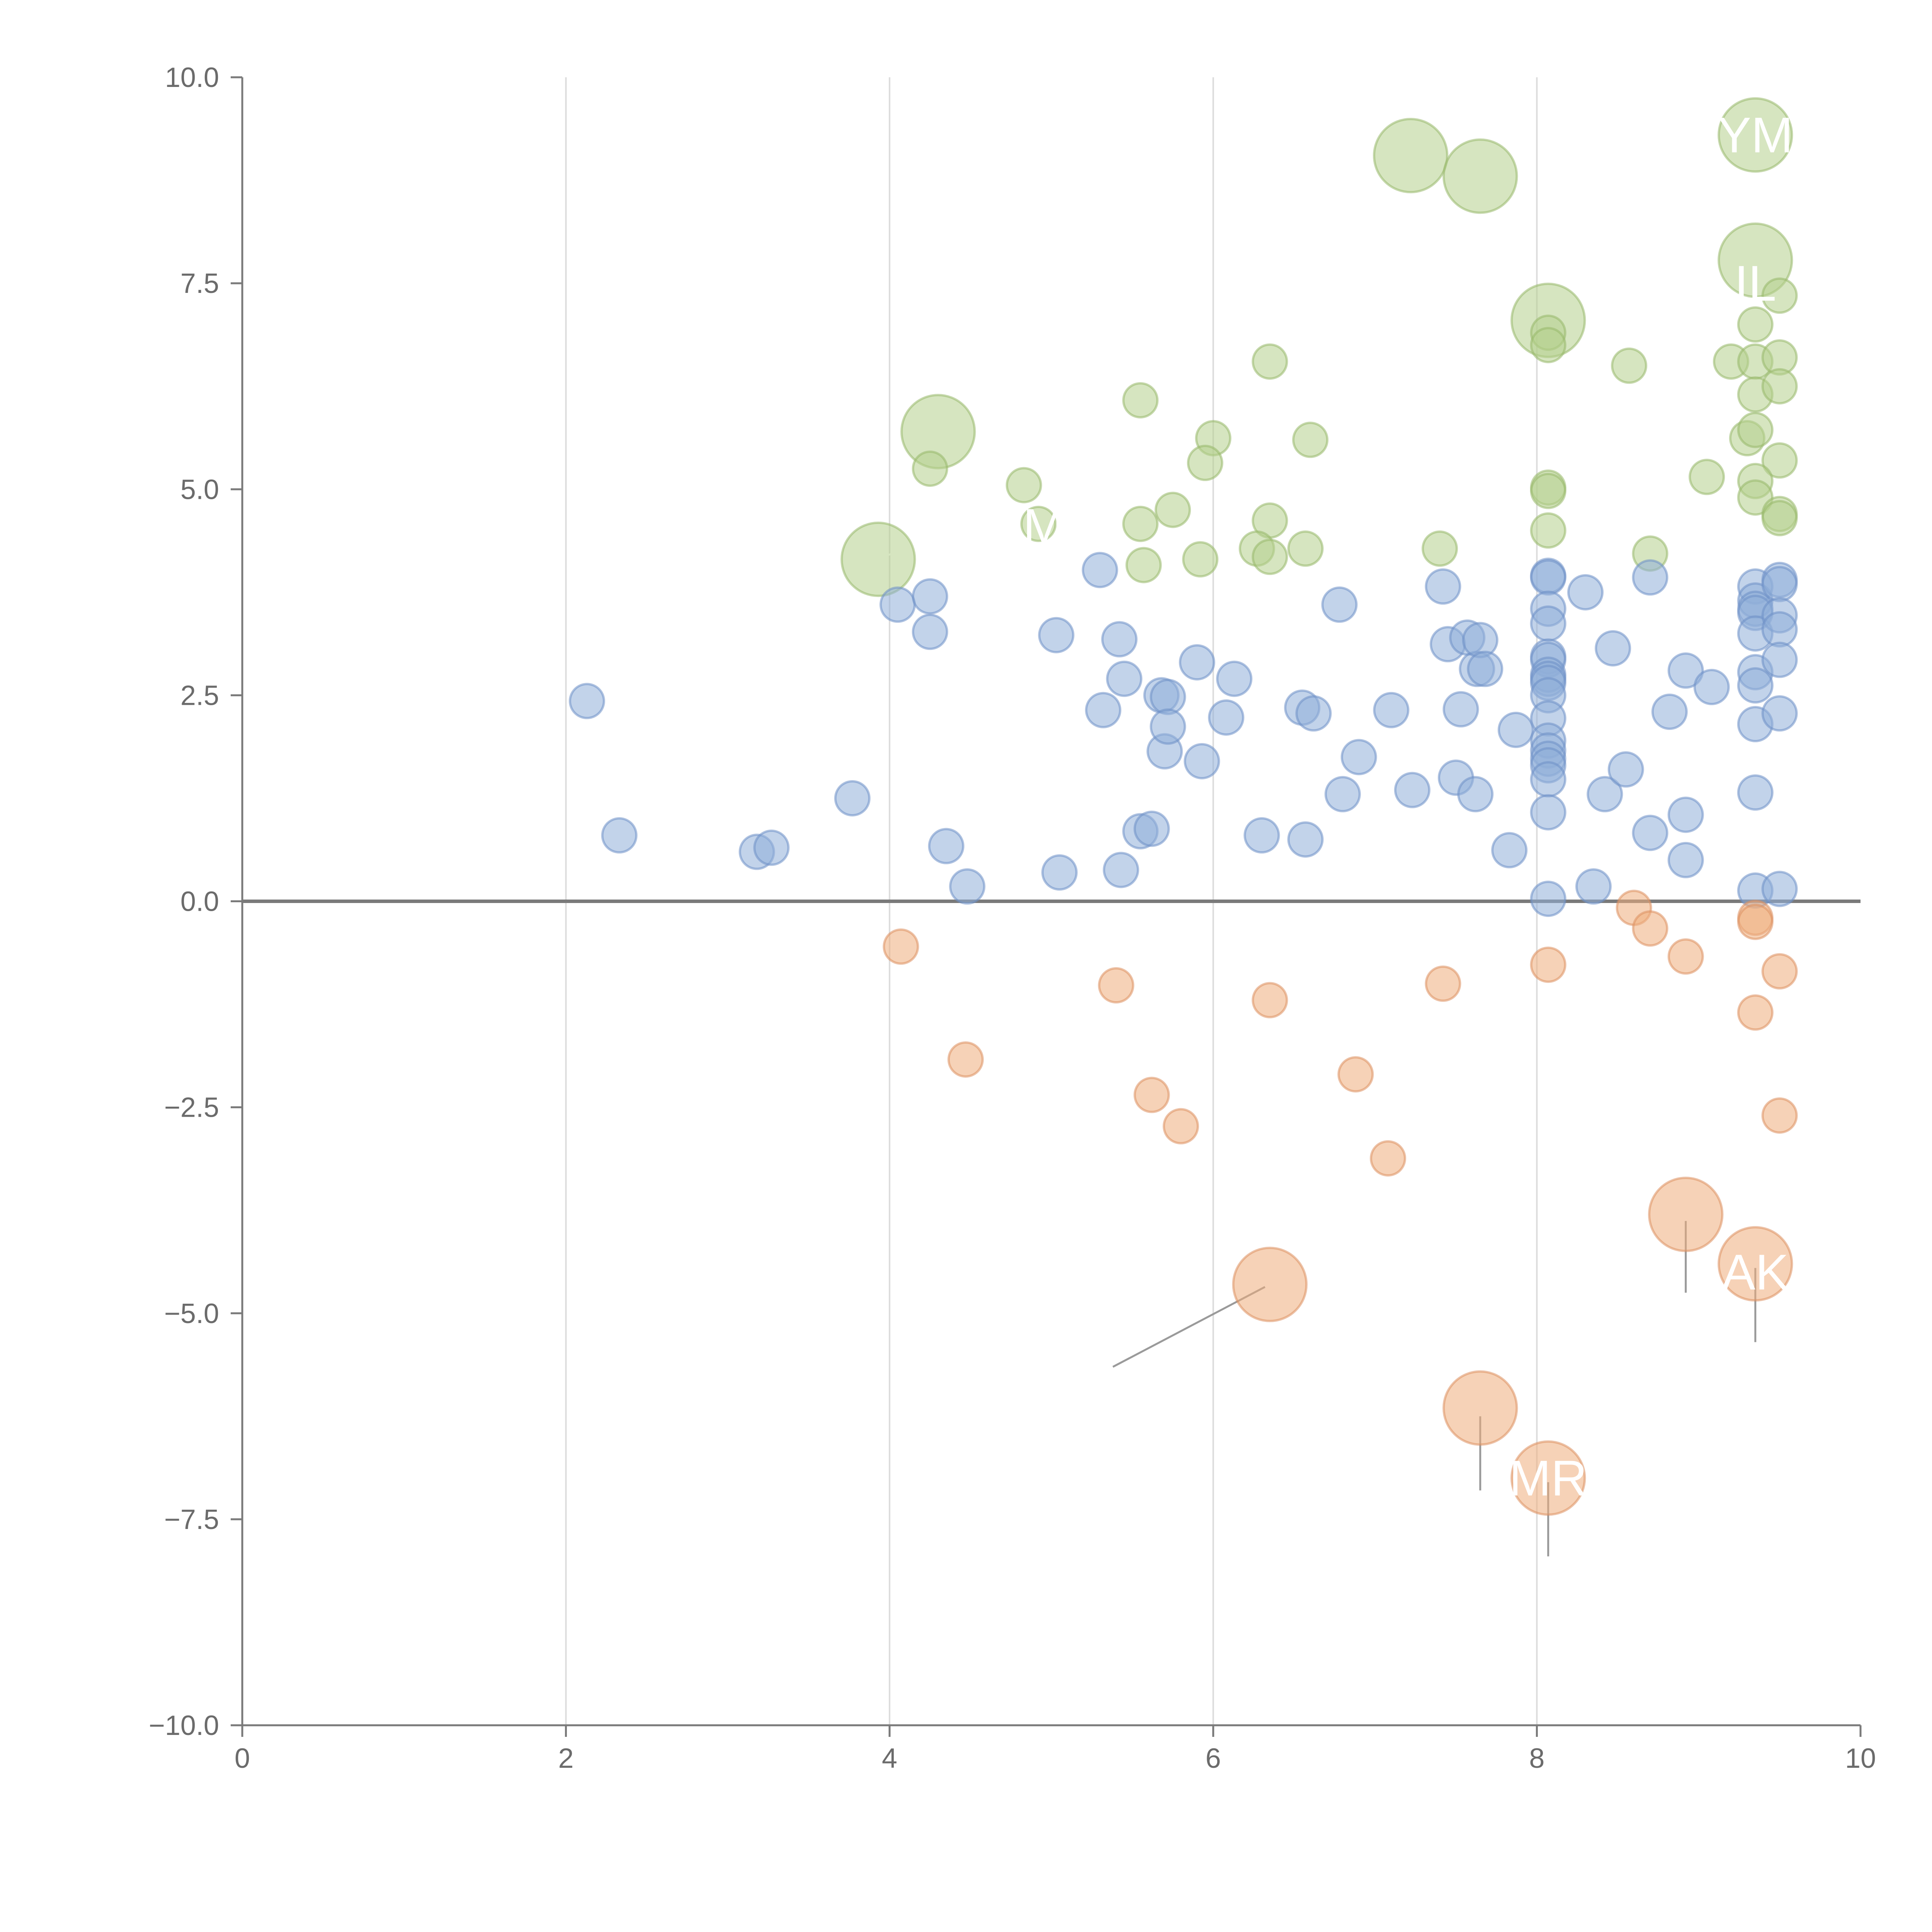 The width and height of the screenshot is (1932, 1932). I want to click on x-tick-label: 8, so click(1537, 1758).